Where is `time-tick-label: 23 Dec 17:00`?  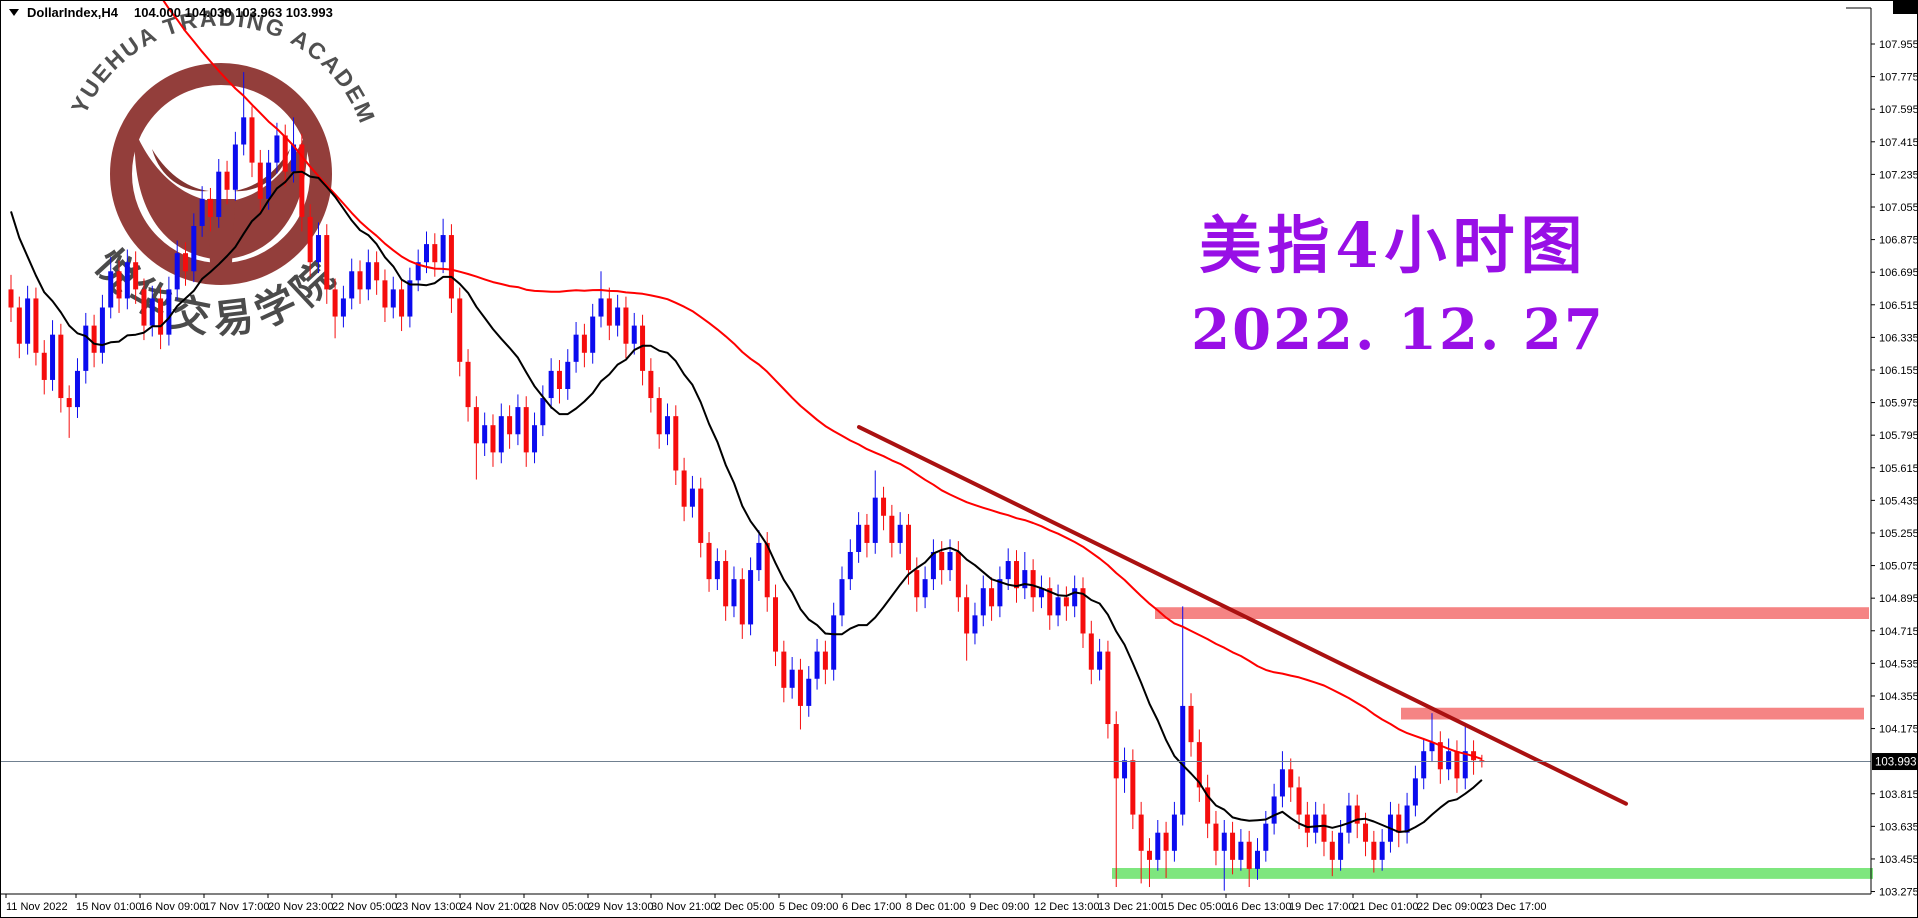
time-tick-label: 23 Dec 17:00 is located at coordinates (1513, 907).